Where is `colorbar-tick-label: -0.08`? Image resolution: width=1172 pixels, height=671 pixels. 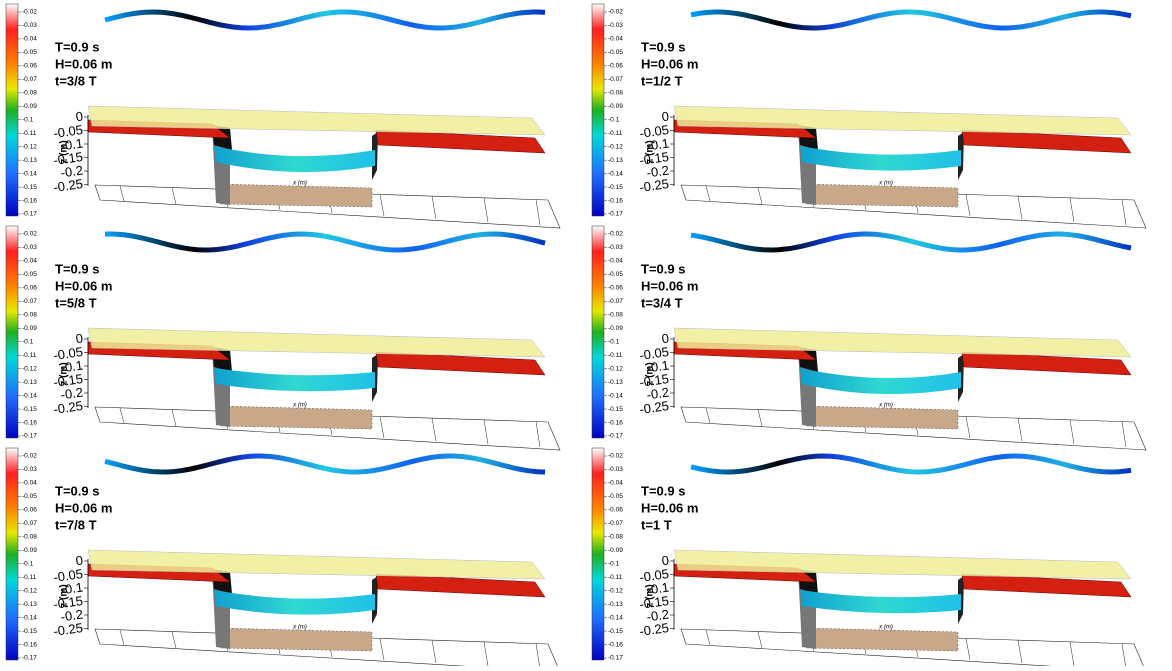
colorbar-tick-label: -0.08 is located at coordinates (29, 315).